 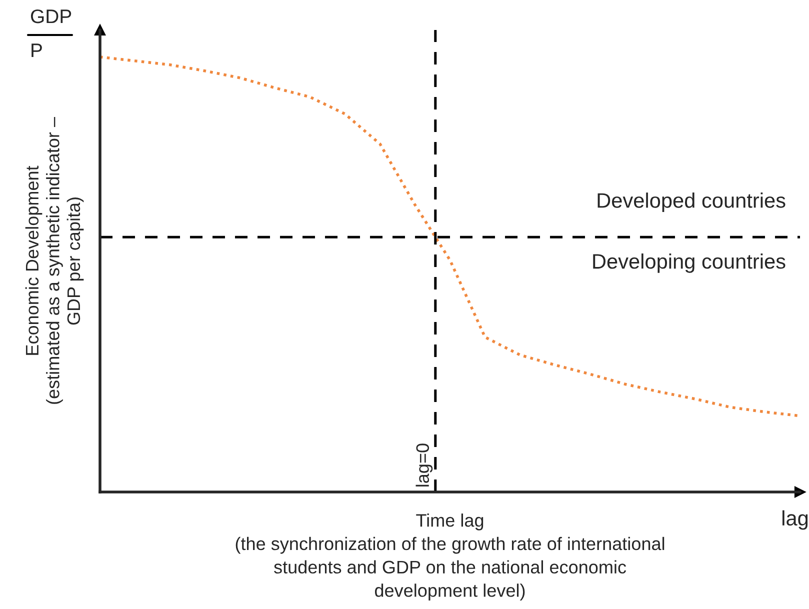 What do you see at coordinates (692, 202) in the screenshot?
I see `annotation: Developed countries` at bounding box center [692, 202].